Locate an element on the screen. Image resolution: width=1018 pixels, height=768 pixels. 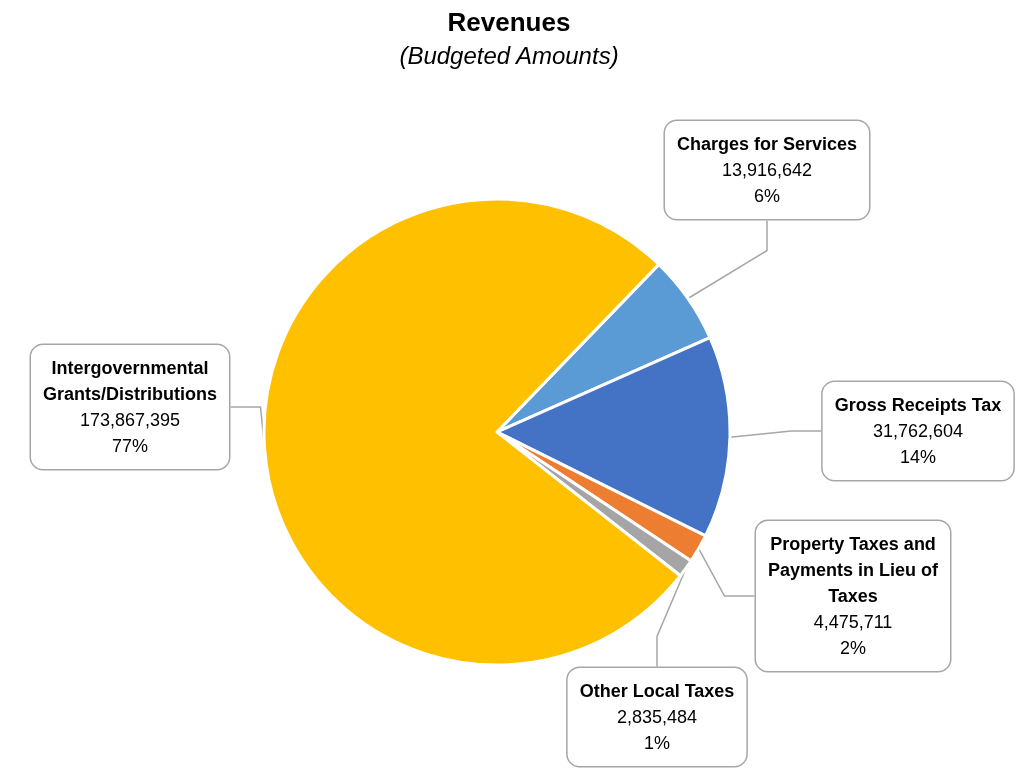
chart-subtitle: (Budgeted Amounts) is located at coordinates (509, 55).